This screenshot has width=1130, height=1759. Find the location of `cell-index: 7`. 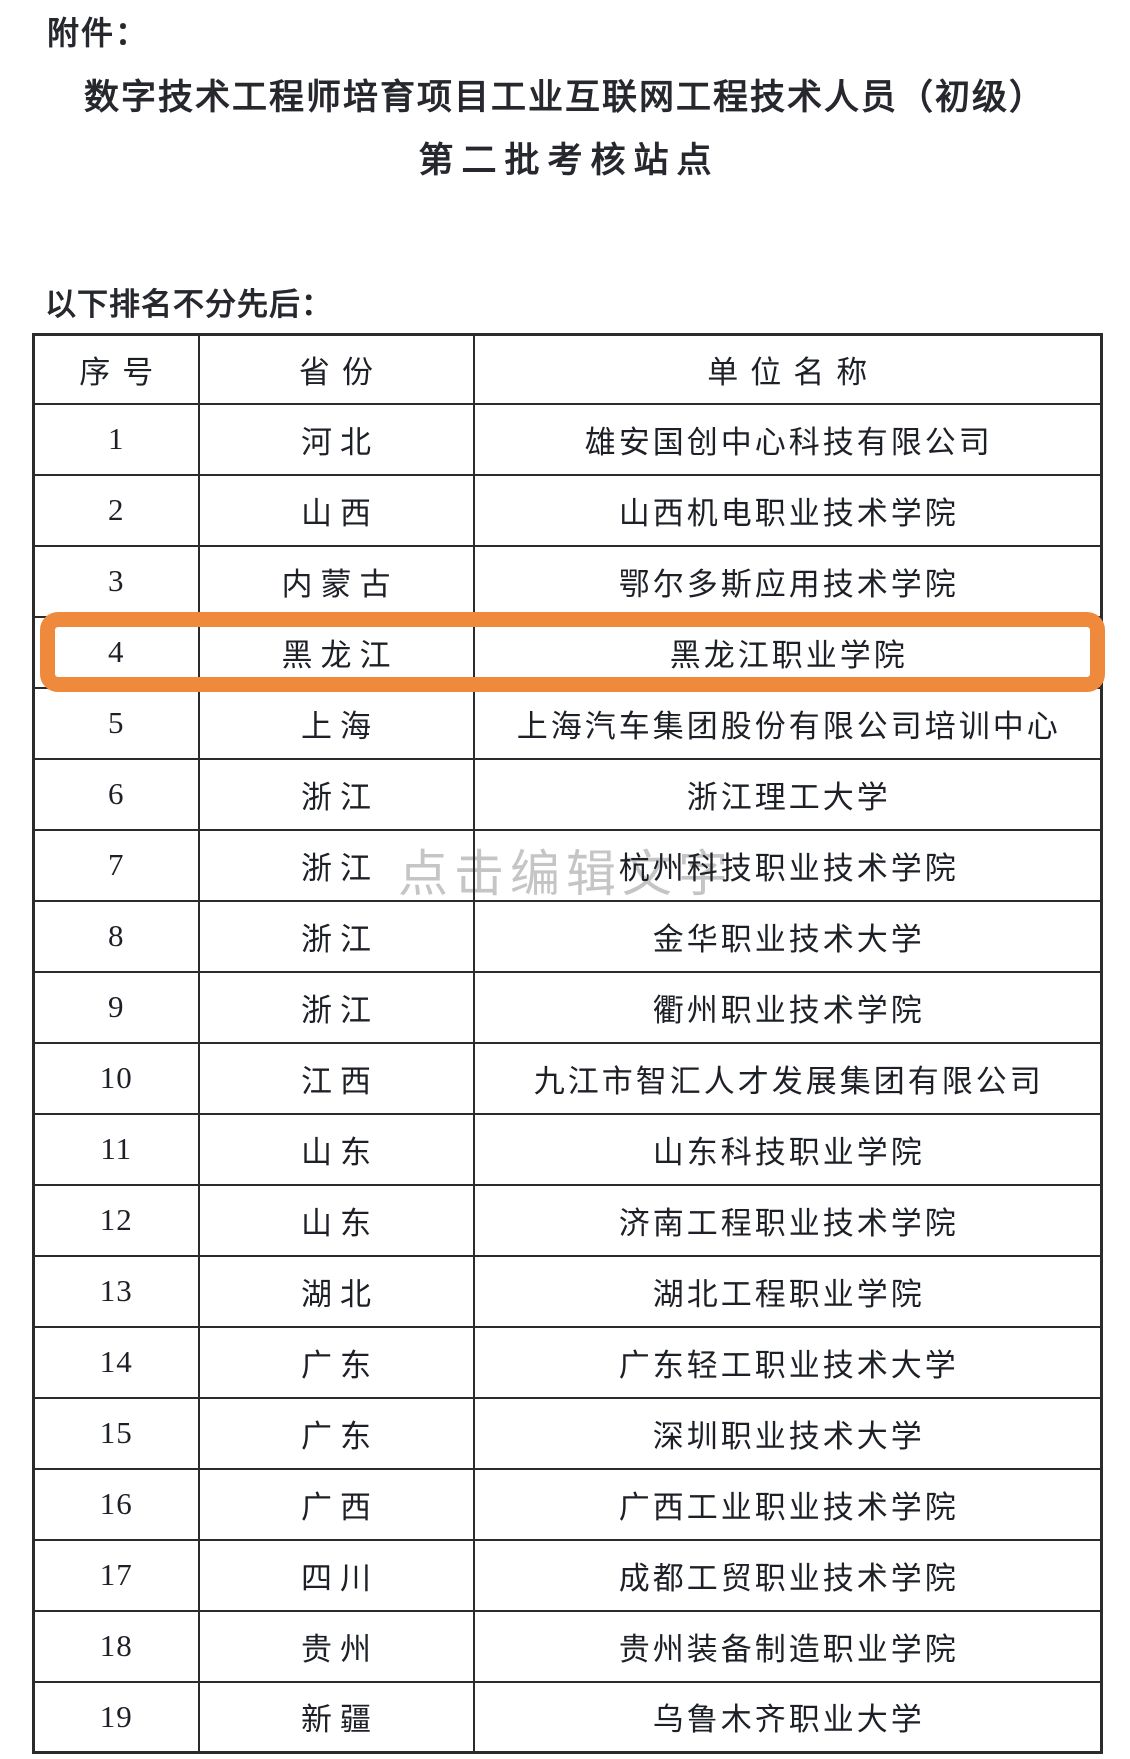

cell-index: 7 is located at coordinates (116, 865).